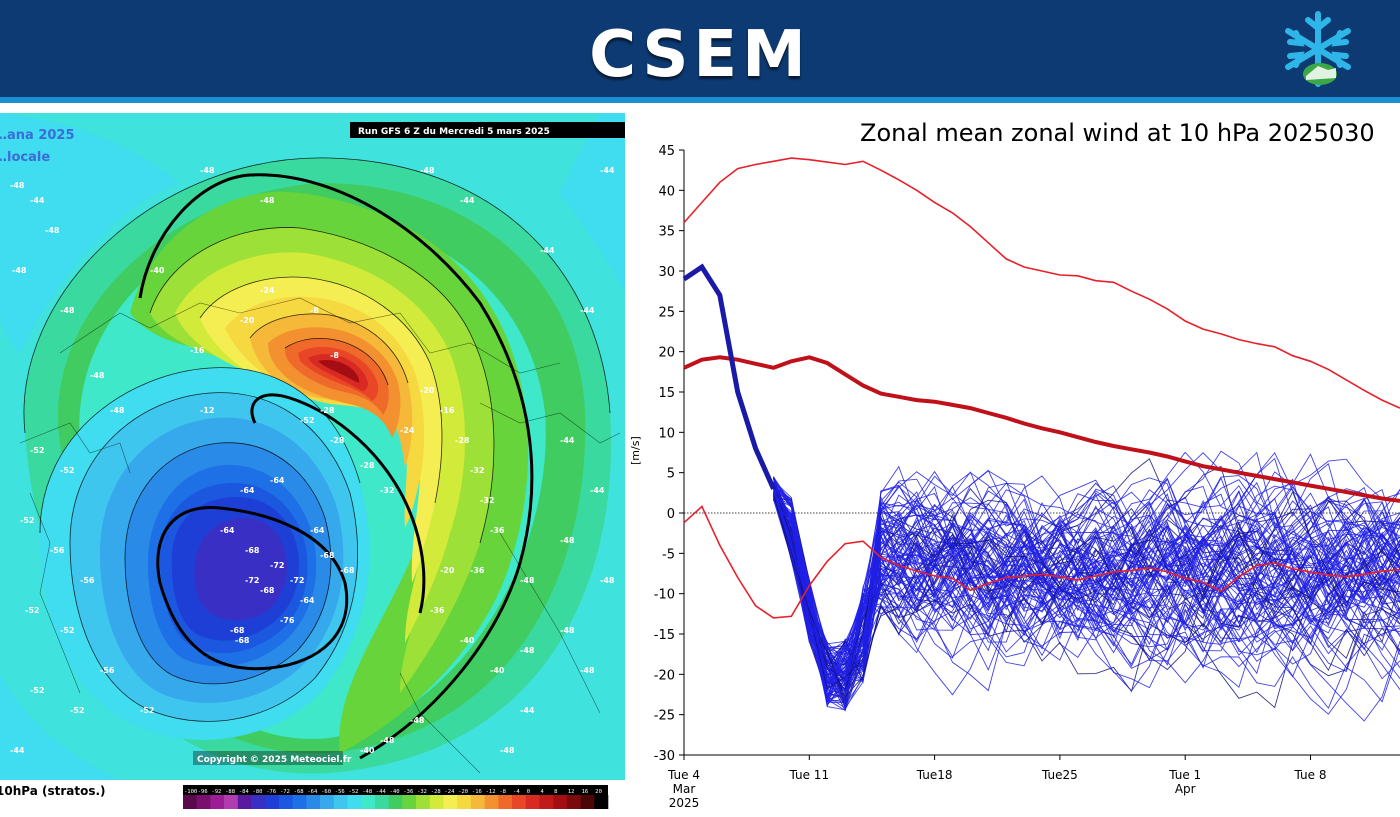  What do you see at coordinates (666, 353) in the screenshot?
I see `y-tick-label: 20` at bounding box center [666, 353].